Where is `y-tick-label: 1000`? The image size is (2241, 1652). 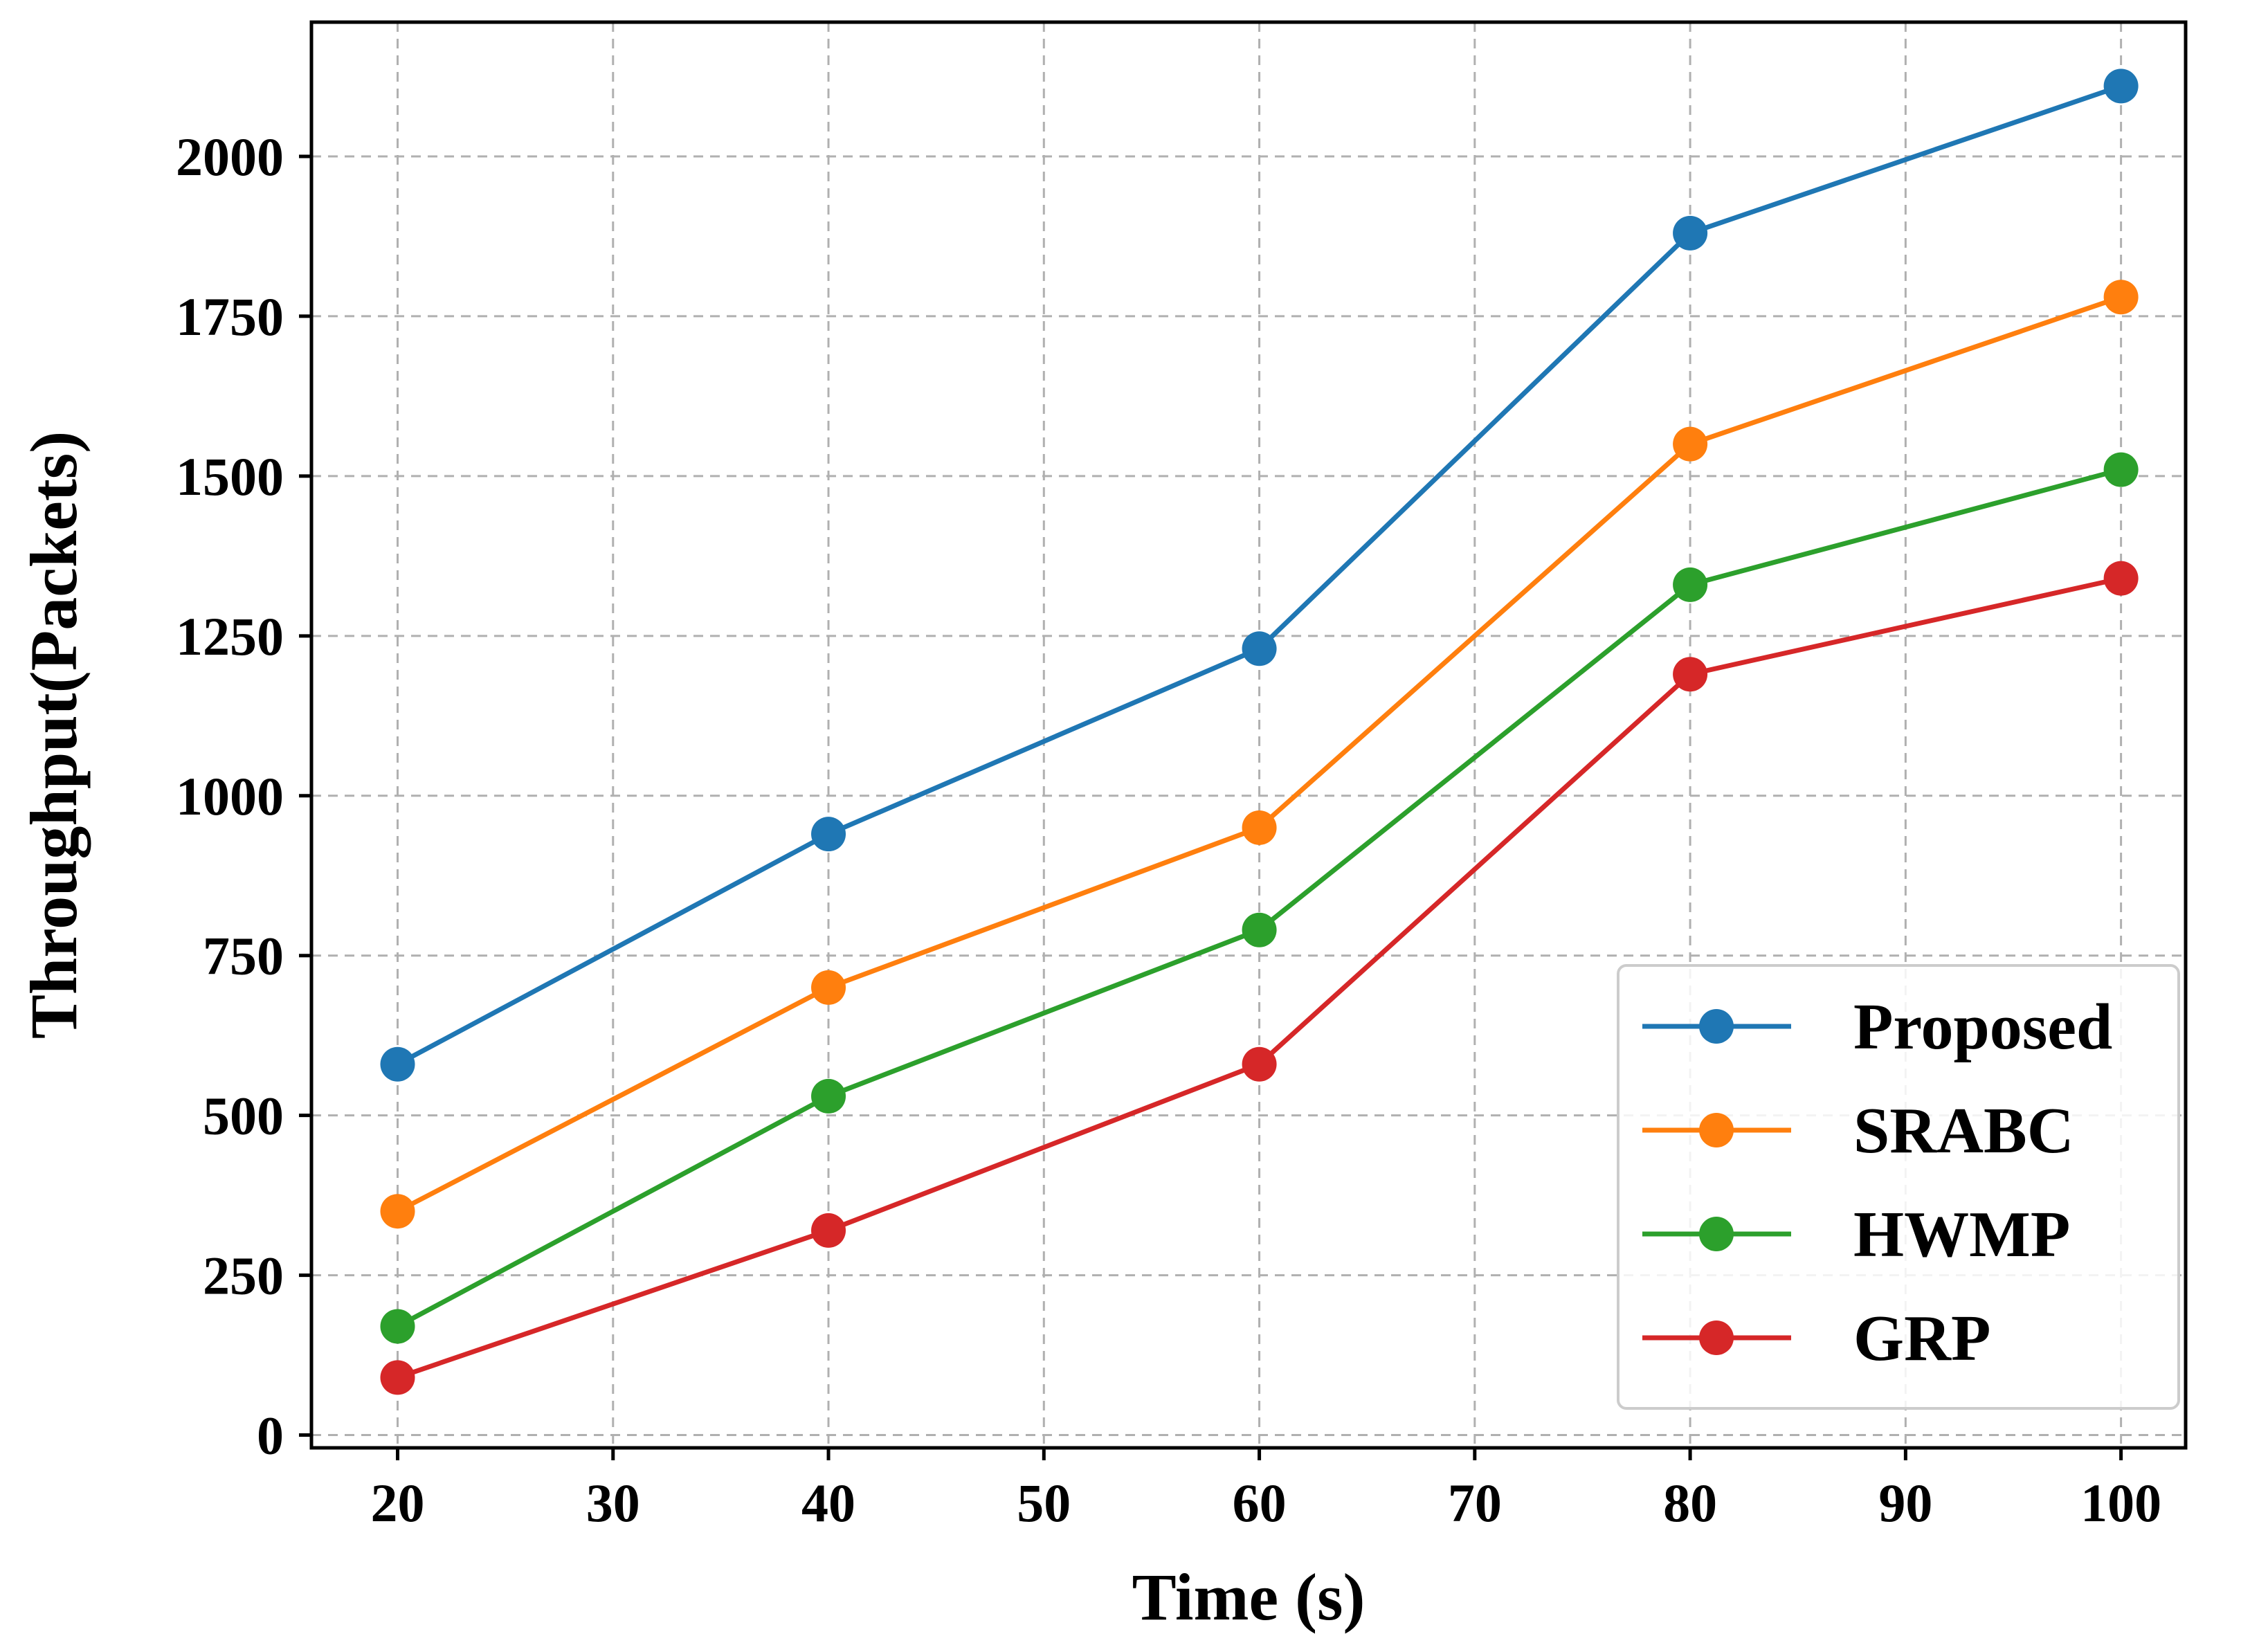 y-tick-label: 1000 is located at coordinates (230, 796).